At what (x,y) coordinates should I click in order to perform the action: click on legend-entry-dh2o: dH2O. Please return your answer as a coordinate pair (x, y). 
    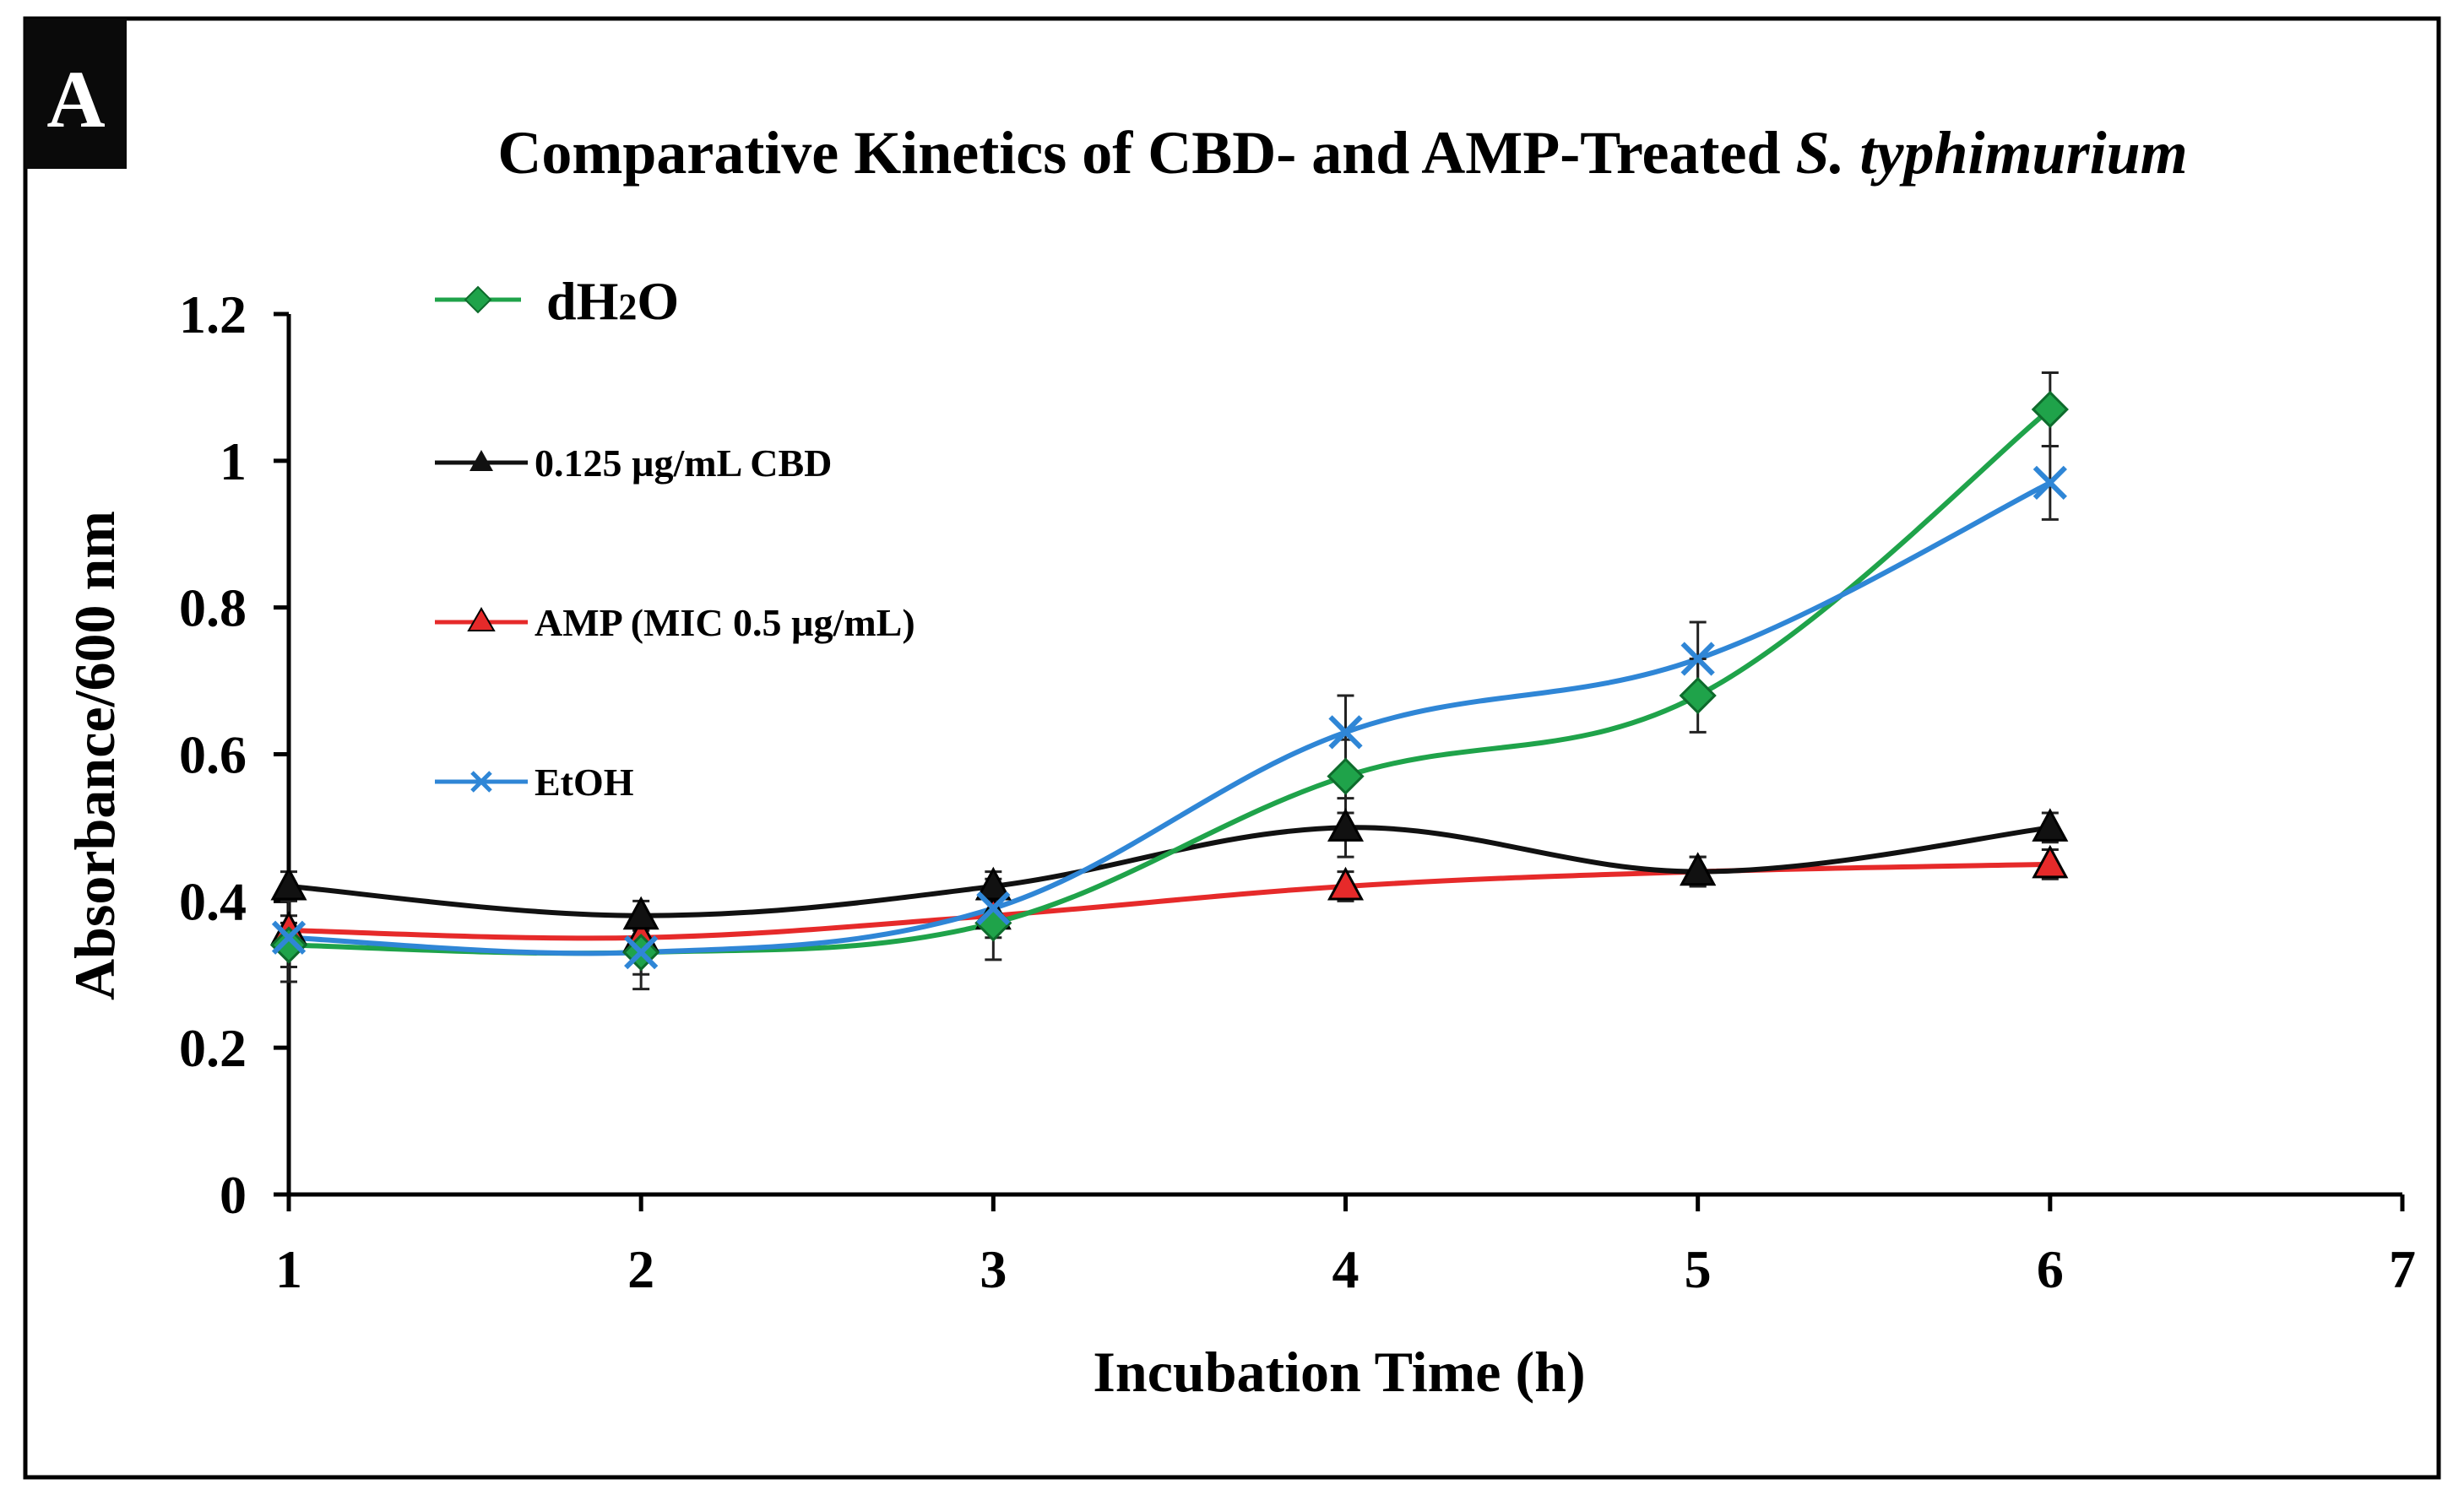
    Looking at the image, I should click on (557, 301).